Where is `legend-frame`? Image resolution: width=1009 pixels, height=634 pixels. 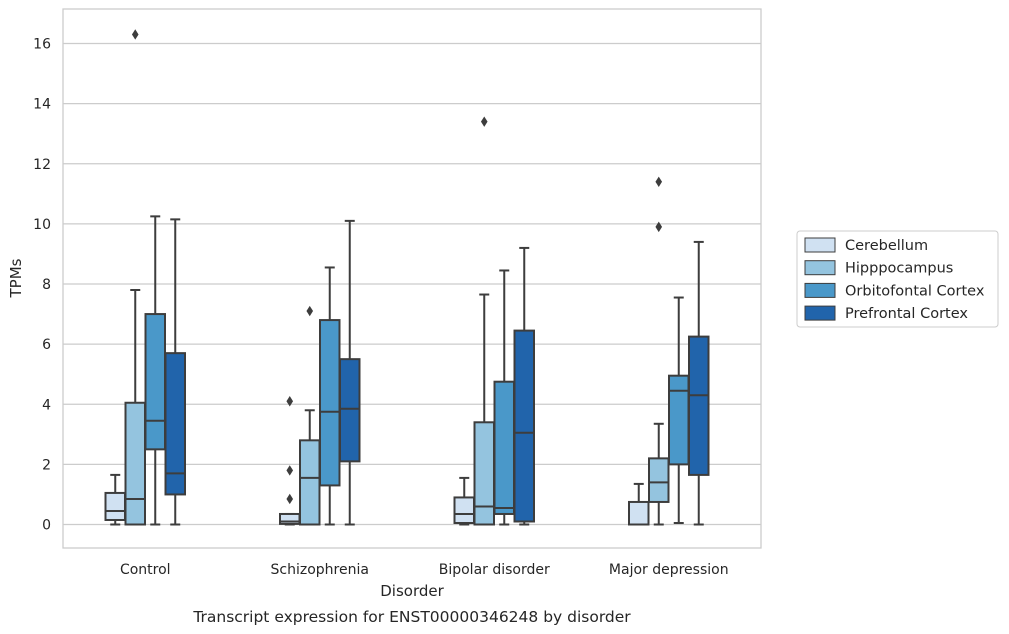 legend-frame is located at coordinates (897, 279).